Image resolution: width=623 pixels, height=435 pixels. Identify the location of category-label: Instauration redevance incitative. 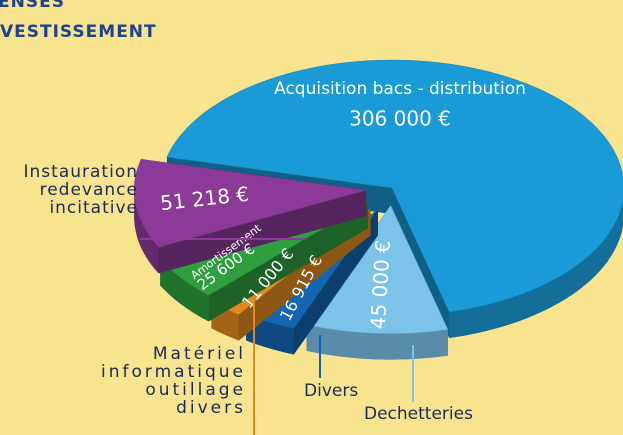
(80, 190).